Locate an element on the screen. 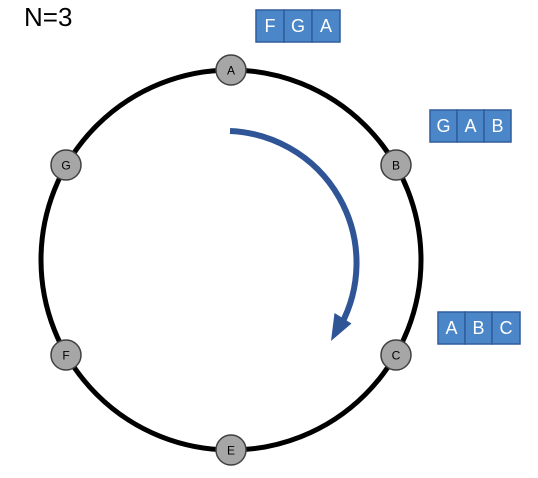 The image size is (538, 478). replica-group-a: F G A is located at coordinates (298, 26).